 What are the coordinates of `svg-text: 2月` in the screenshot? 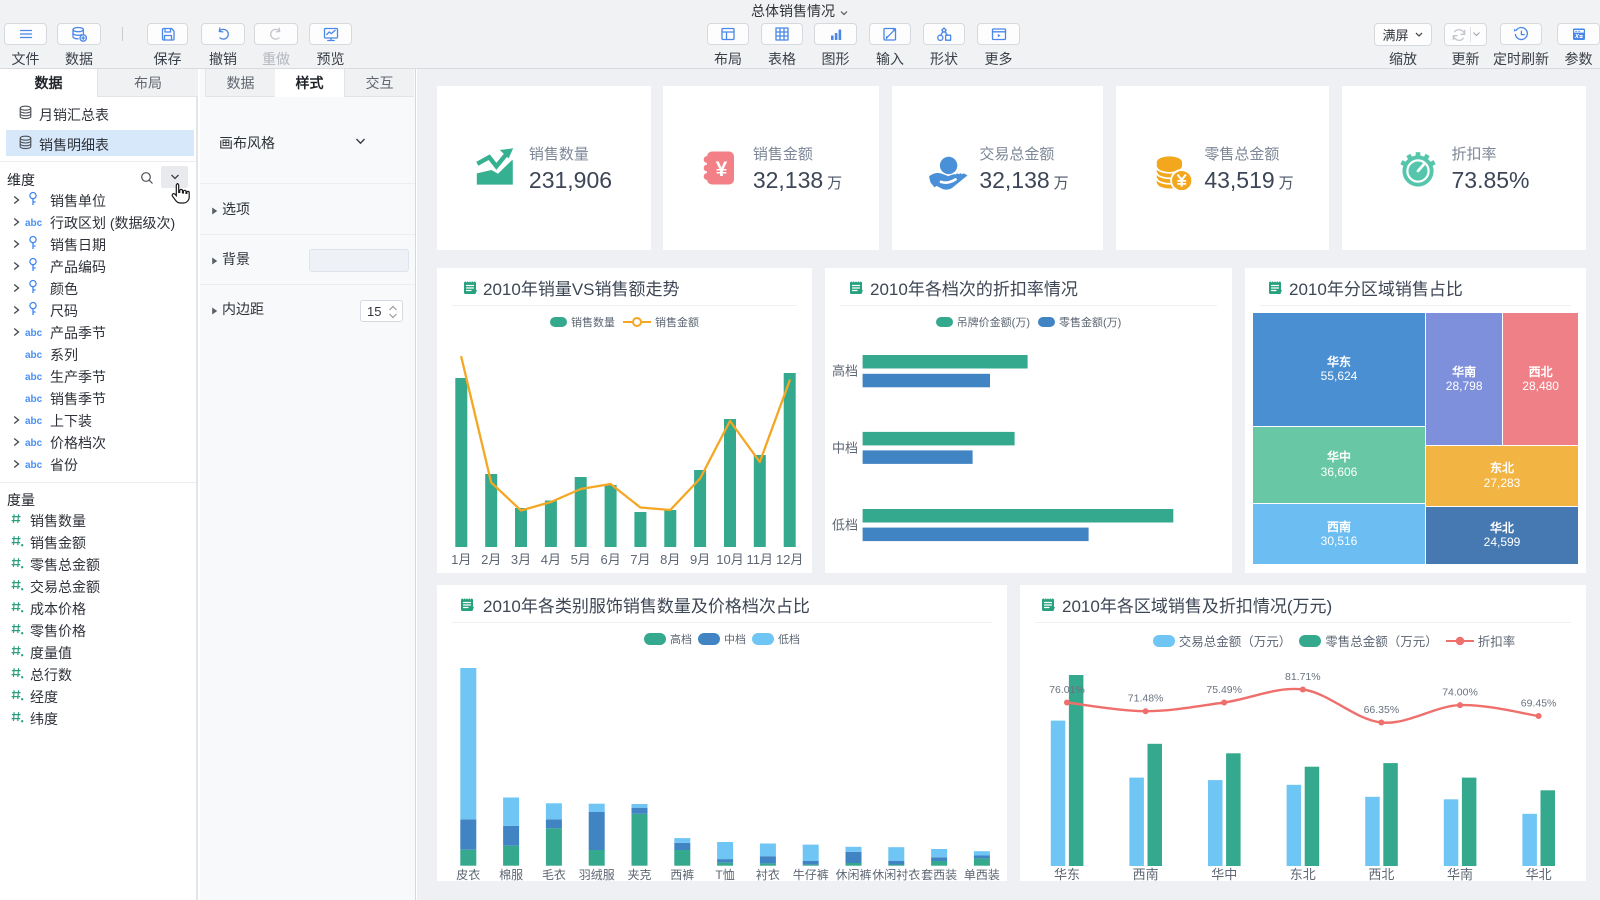 It's located at (491, 559).